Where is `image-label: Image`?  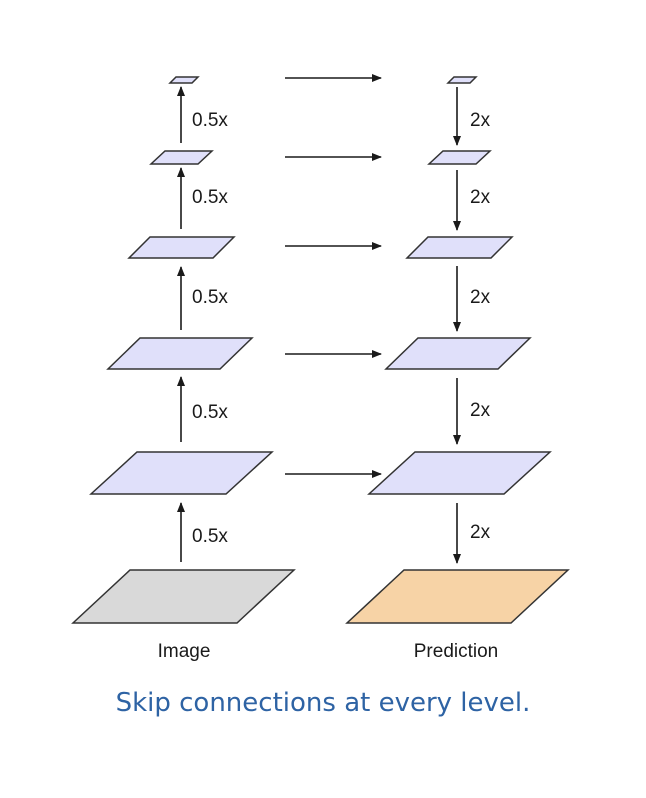 image-label: Image is located at coordinates (184, 651).